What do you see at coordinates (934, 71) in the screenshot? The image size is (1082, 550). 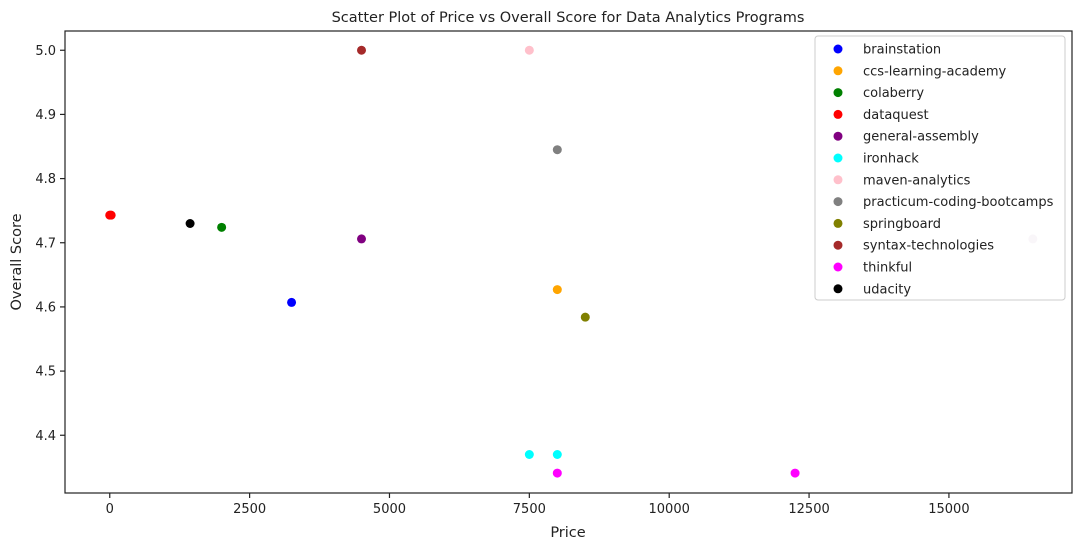 I see `legend-label: ccs-learning-academy` at bounding box center [934, 71].